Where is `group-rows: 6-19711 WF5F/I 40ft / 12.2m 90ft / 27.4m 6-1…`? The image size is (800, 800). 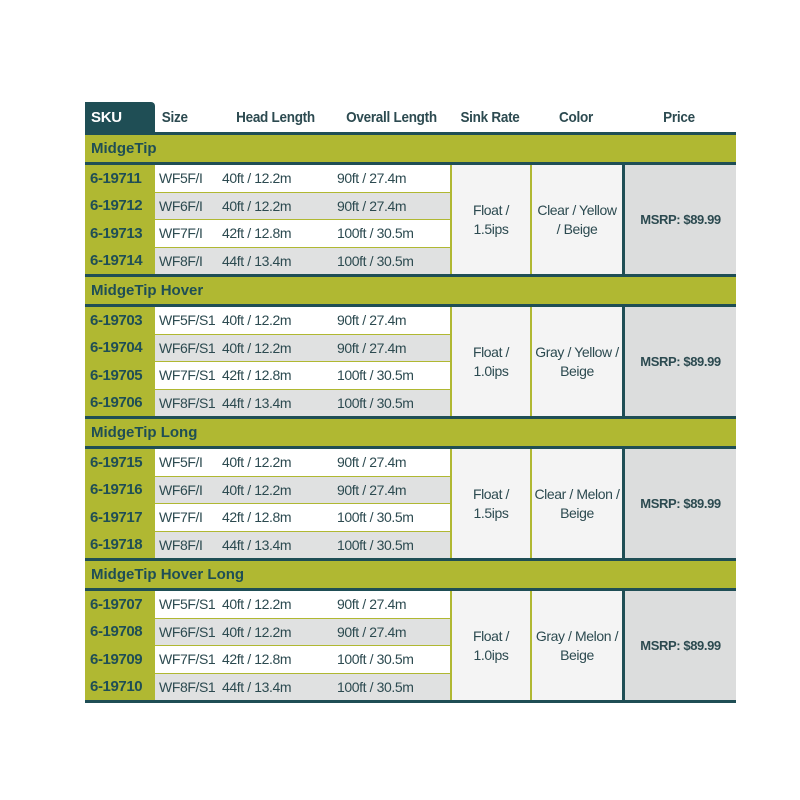
group-rows: 6-19711 WF5F/I 40ft / 12.2m 90ft / 27.4m 6-1… is located at coordinates (267, 219).